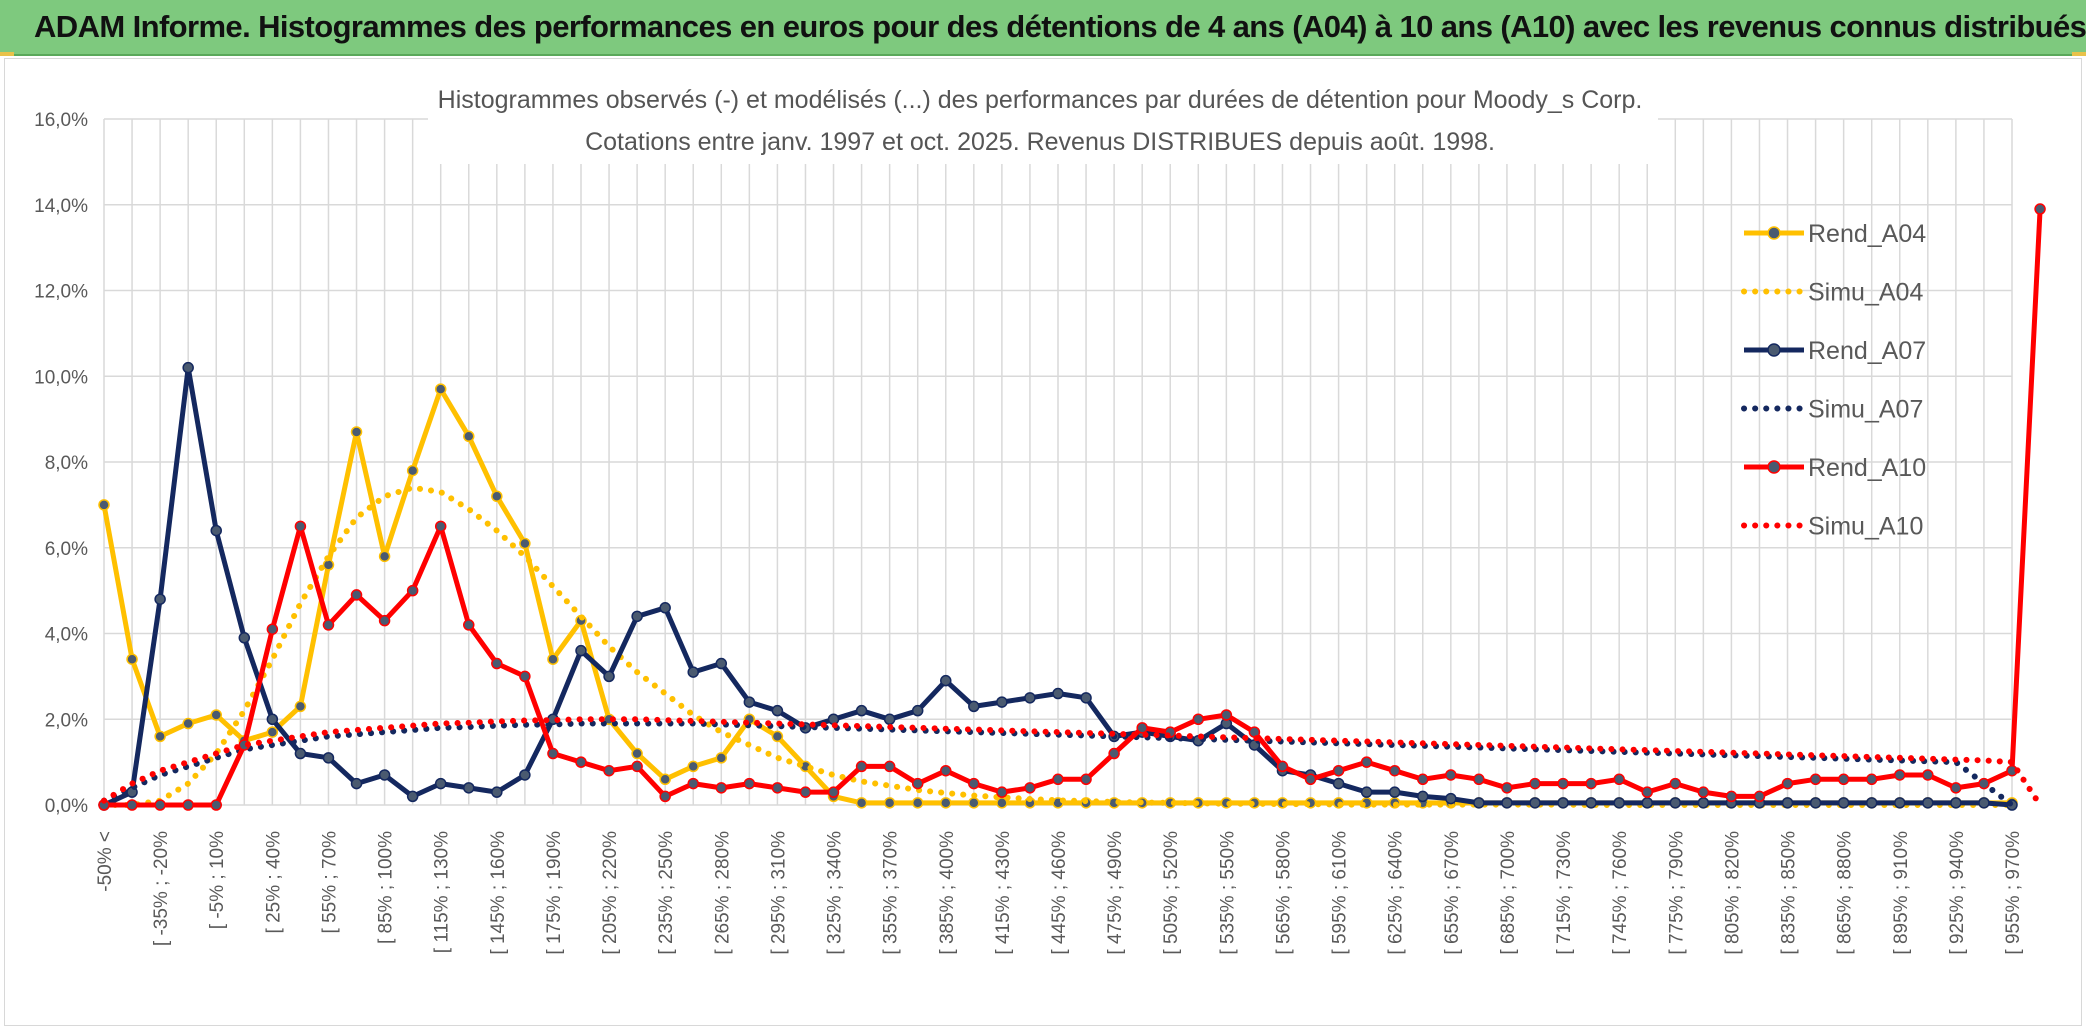 The height and width of the screenshot is (1033, 2086). What do you see at coordinates (1867, 468) in the screenshot?
I see `legend-label: Rend_A10` at bounding box center [1867, 468].